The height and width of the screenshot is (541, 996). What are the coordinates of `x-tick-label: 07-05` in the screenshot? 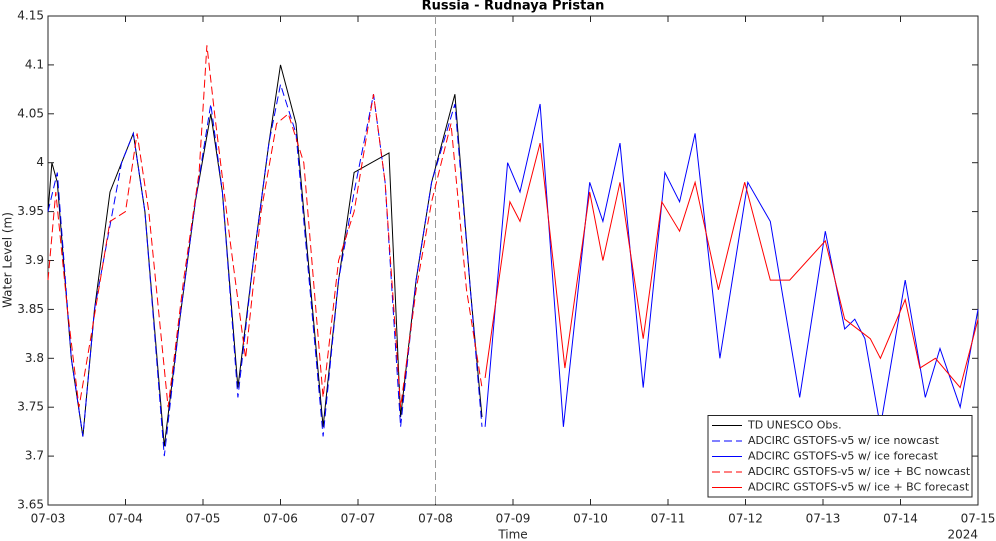 It's located at (203, 519).